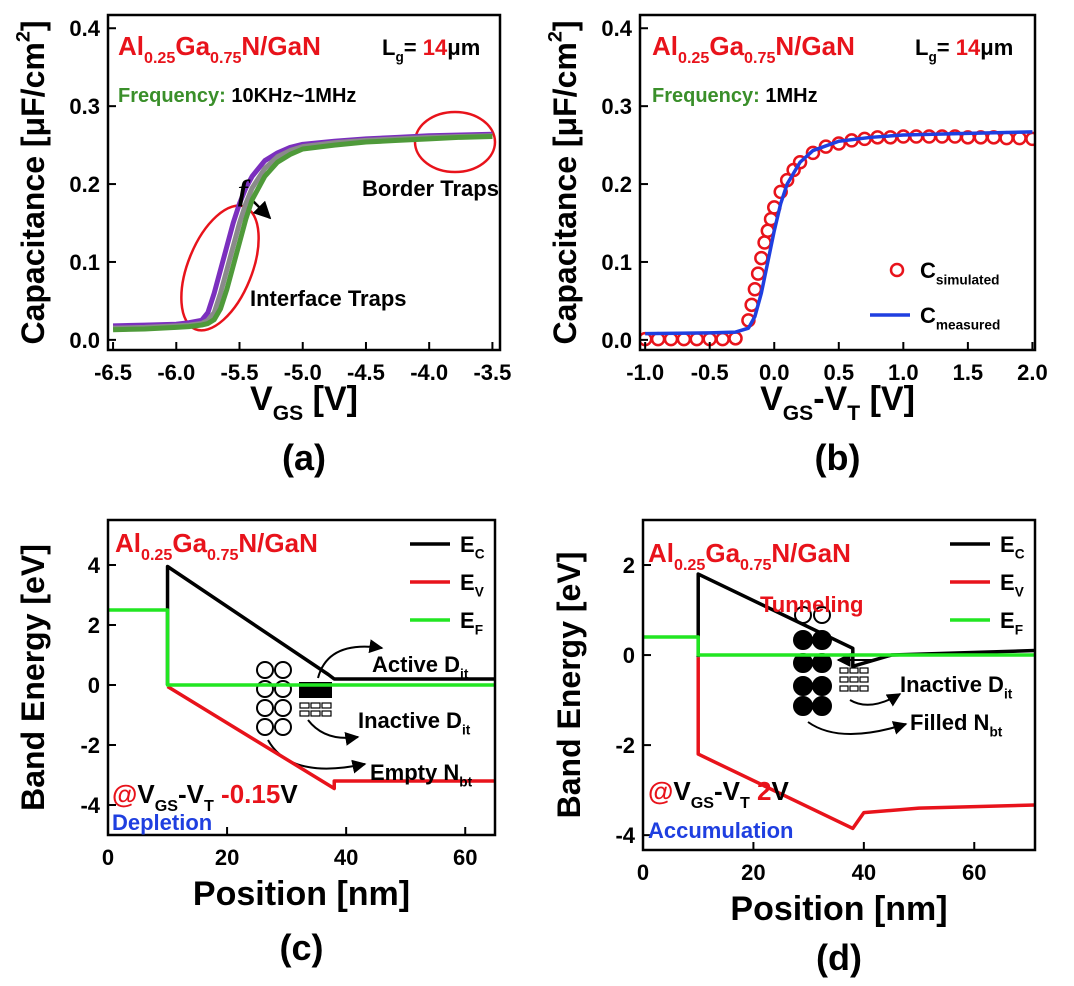 The height and width of the screenshot is (986, 1074). Describe the element at coordinates (84, 262) in the screenshot. I see `y-tick-label: 0.1` at that location.